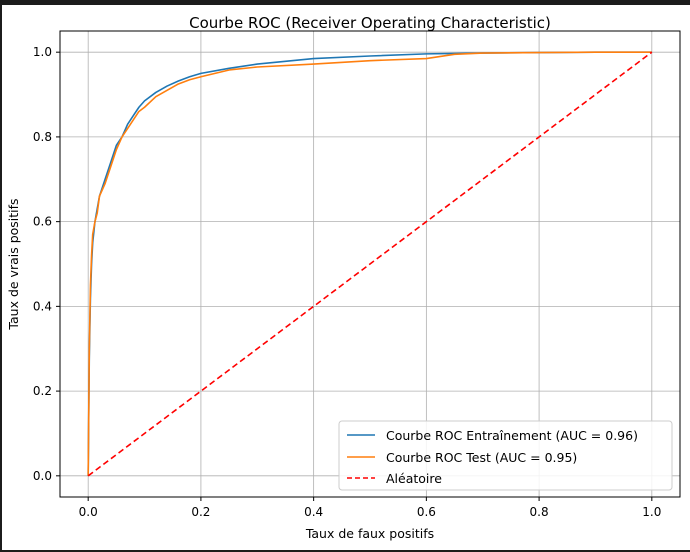  I want to click on y-axis-label: Taux de vrais positifs, so click(13, 264).